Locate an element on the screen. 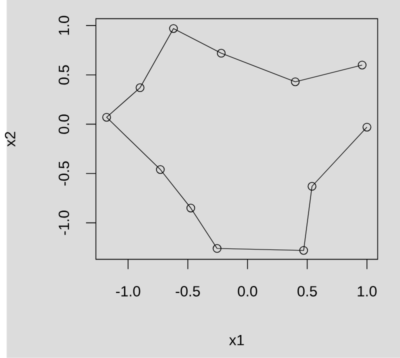 The width and height of the screenshot is (400, 358). y-tick-label: 1.0 is located at coordinates (64, 25).